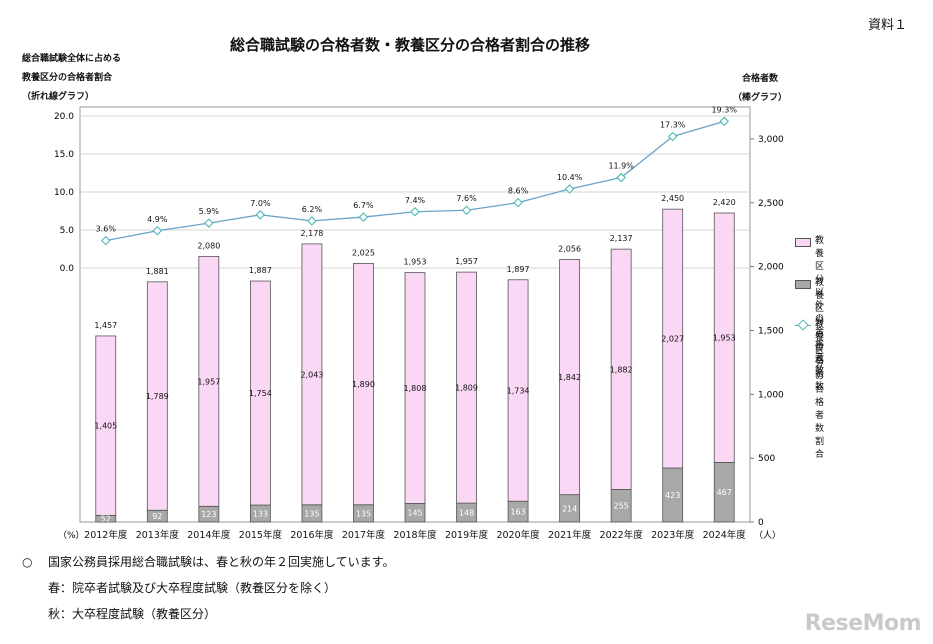 The width and height of the screenshot is (933, 644). I want to click on x-tick-label: 2013年度, so click(158, 535).